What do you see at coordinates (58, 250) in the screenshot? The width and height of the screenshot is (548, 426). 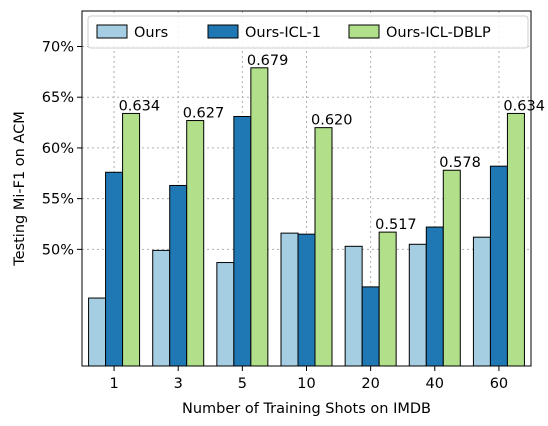 I see `y-tick-label: 50%` at bounding box center [58, 250].